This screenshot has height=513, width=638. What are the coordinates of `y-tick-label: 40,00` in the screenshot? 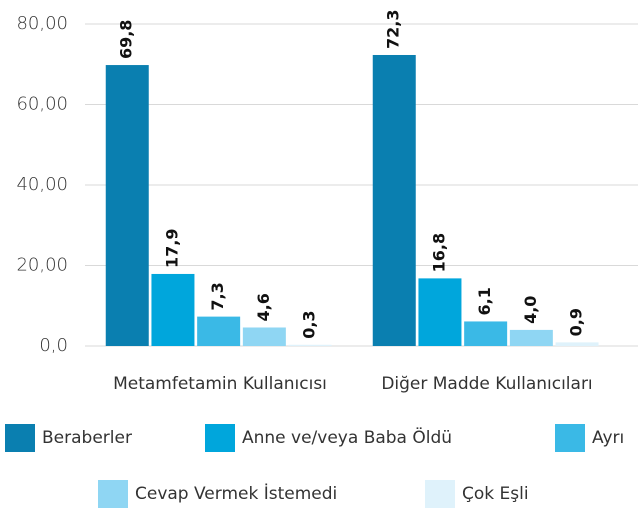 It's located at (42, 184).